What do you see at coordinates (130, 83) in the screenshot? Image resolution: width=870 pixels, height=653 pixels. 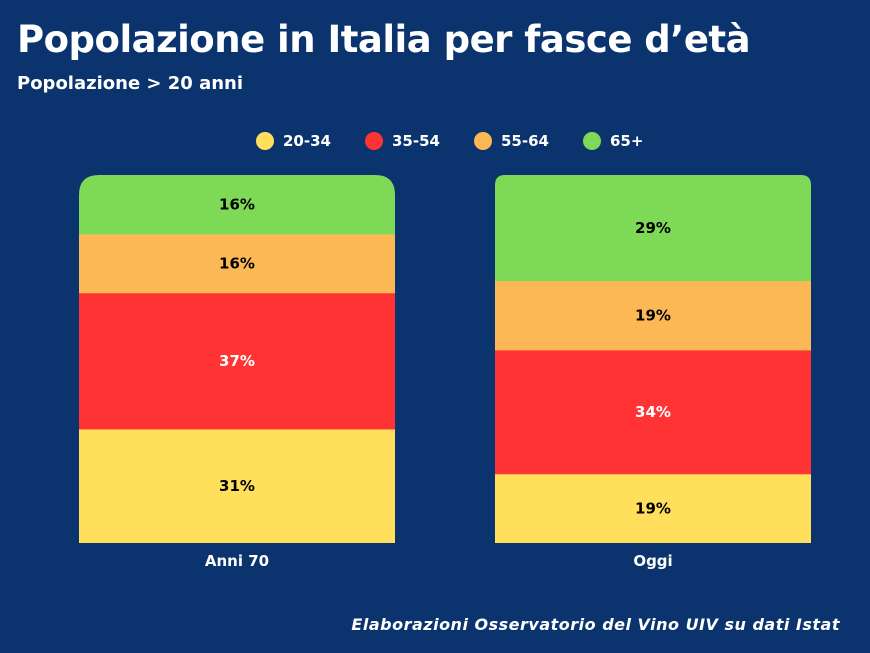 I see `chart-subtitle: Popolazione > 20 anni` at bounding box center [130, 83].